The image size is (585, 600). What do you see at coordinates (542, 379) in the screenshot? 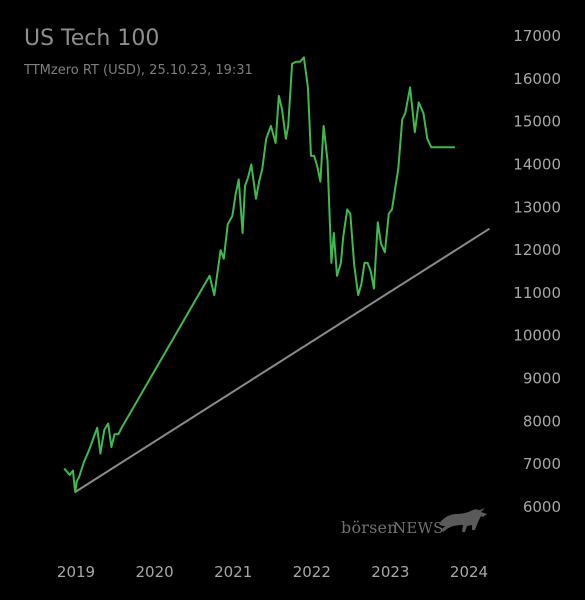
I see `y-tick-label: 9000` at bounding box center [542, 379].